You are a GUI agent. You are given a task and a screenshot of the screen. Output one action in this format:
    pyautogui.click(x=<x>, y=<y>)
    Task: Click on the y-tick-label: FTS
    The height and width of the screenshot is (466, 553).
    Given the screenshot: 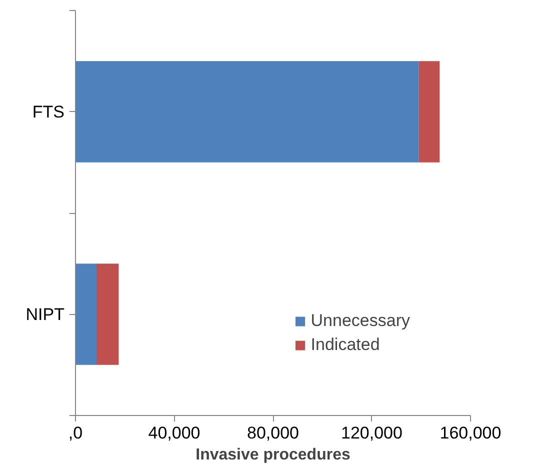 What is the action you would take?
    pyautogui.click(x=48, y=112)
    